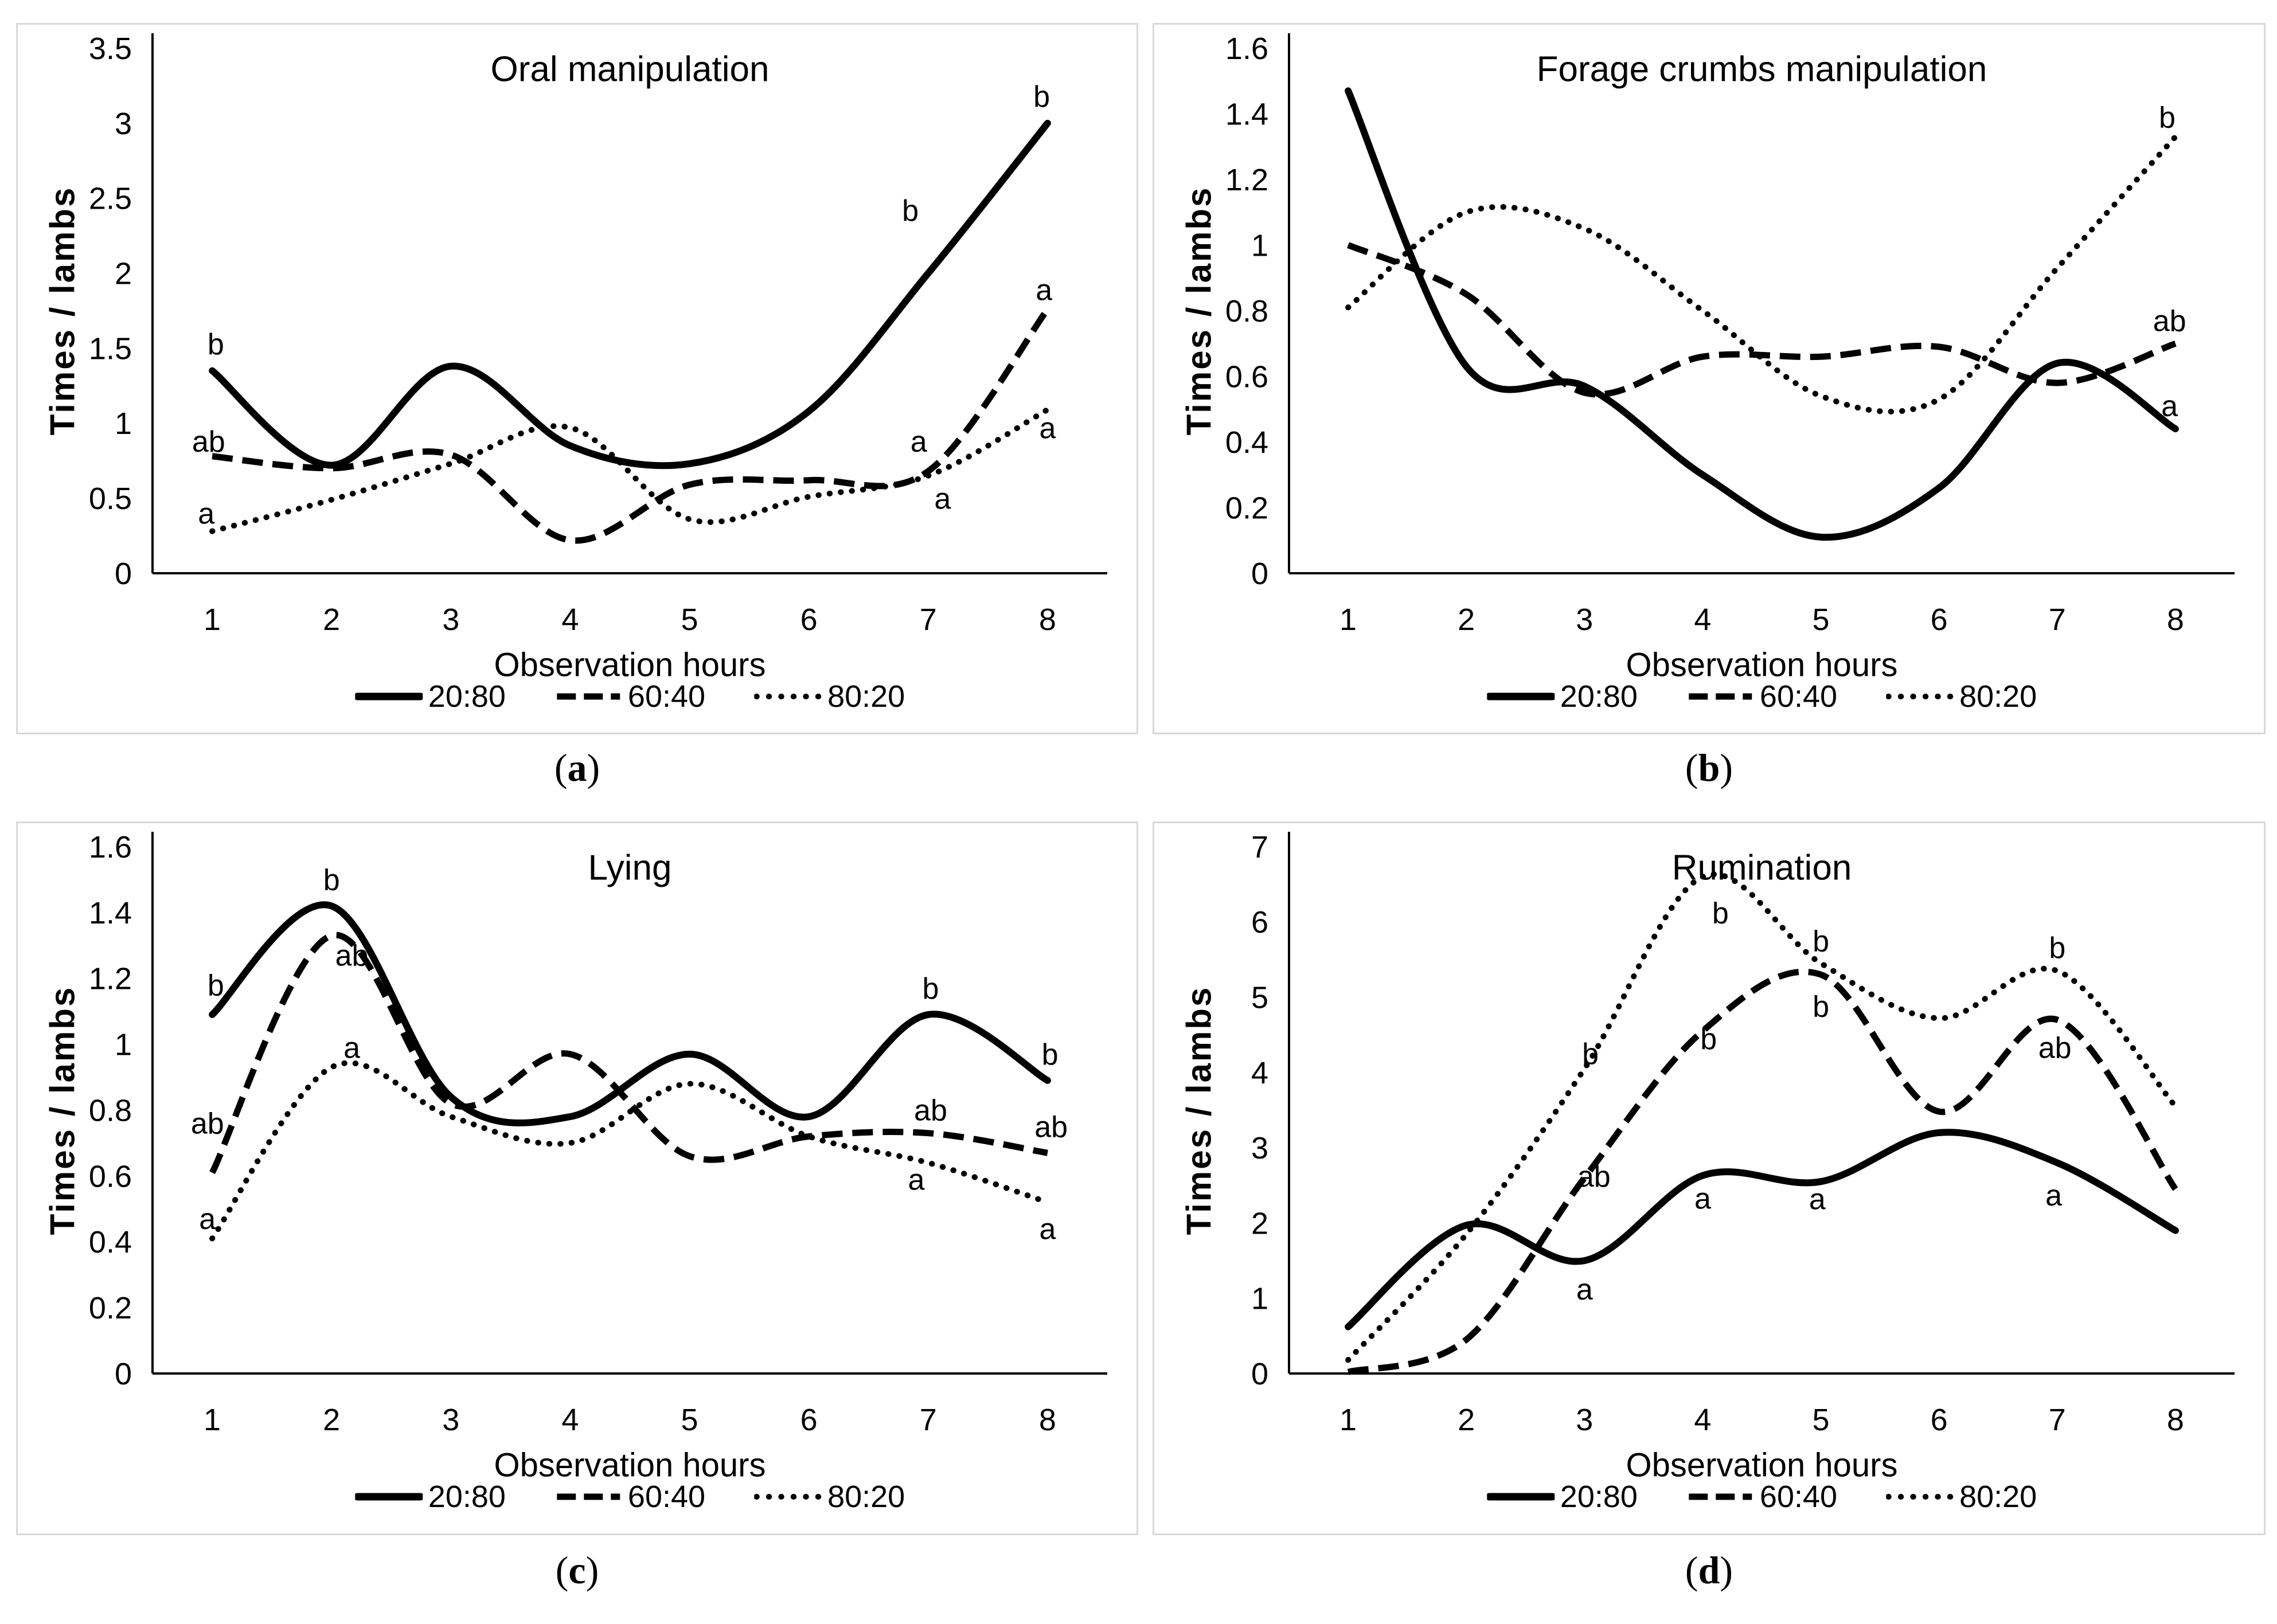 This screenshot has width=2277, height=1624. I want to click on caption-letter: a, so click(577, 767).